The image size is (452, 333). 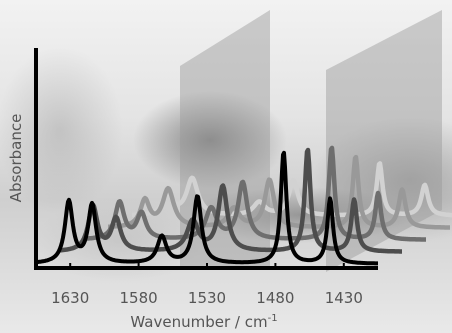 I want to click on x-axis-label: Wavenumber / cm-1, so click(x=203, y=322).